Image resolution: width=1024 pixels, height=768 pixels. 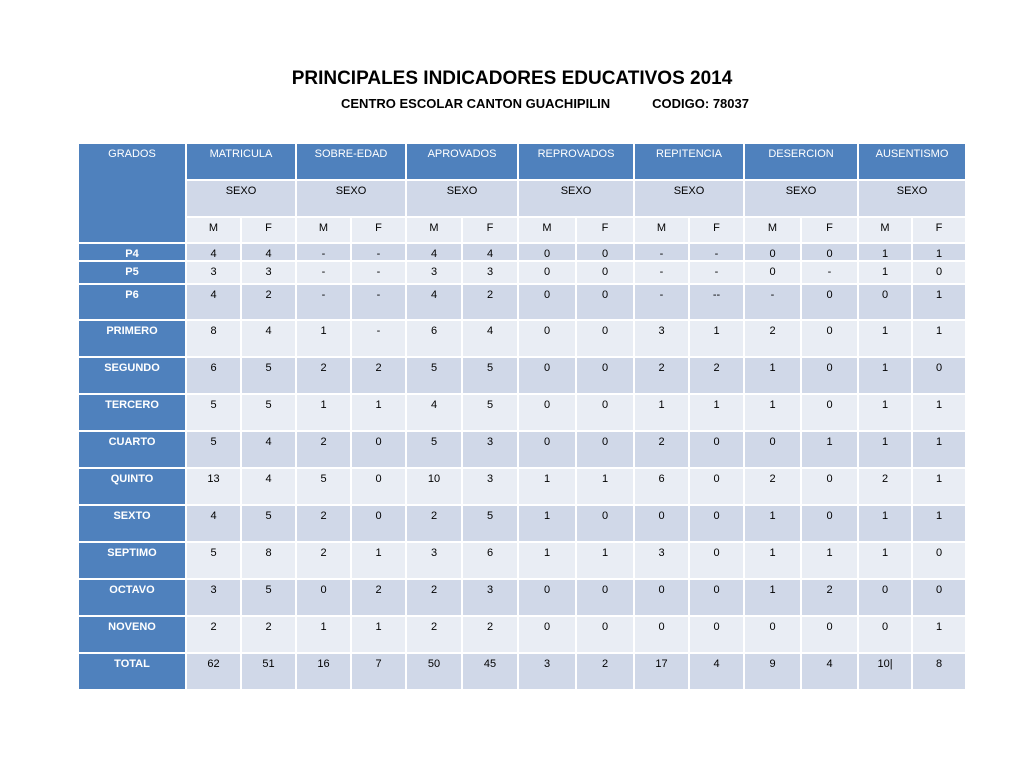 I want to click on grade-label: SEPTIMO, so click(x=132, y=560).